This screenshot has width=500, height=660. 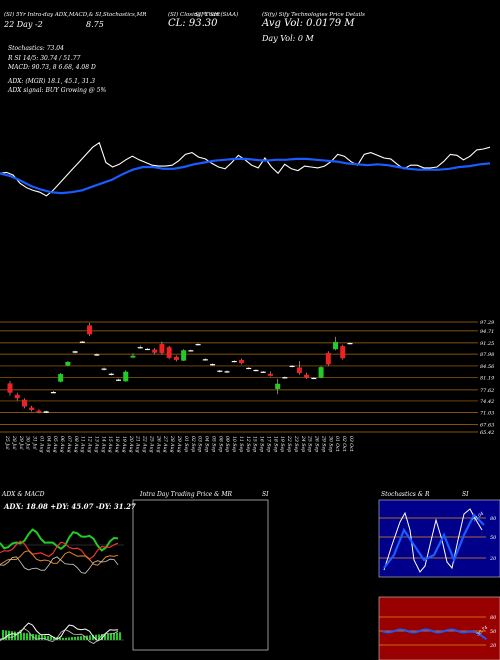 I want to click on stochastics-readout: Stochastics: 73.04, so click(x=36, y=48).